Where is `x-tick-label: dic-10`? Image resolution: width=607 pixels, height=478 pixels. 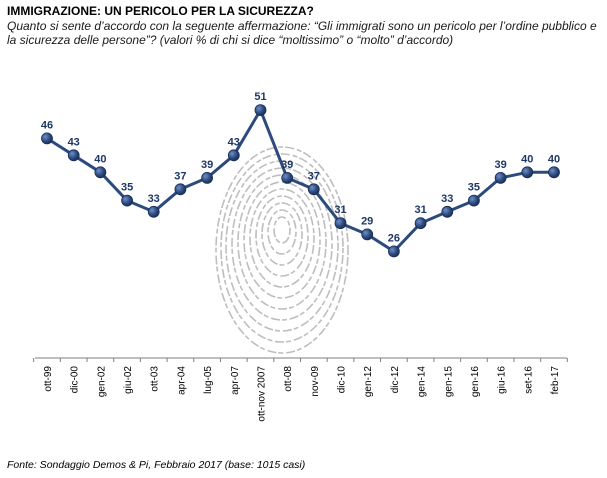 x-tick-label: dic-10 is located at coordinates (342, 380).